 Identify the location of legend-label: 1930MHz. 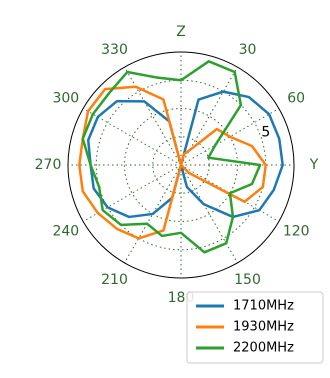
(263, 327).